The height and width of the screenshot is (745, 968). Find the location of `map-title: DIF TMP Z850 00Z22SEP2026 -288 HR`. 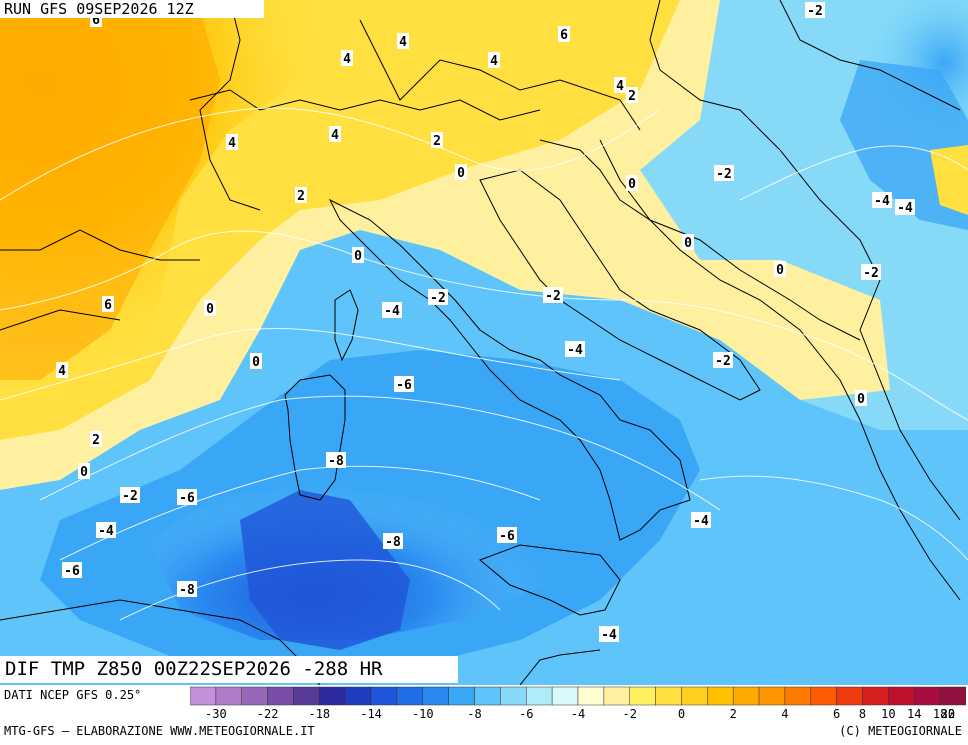

map-title: DIF TMP Z850 00Z22SEP2026 -288 HR is located at coordinates (229, 669).